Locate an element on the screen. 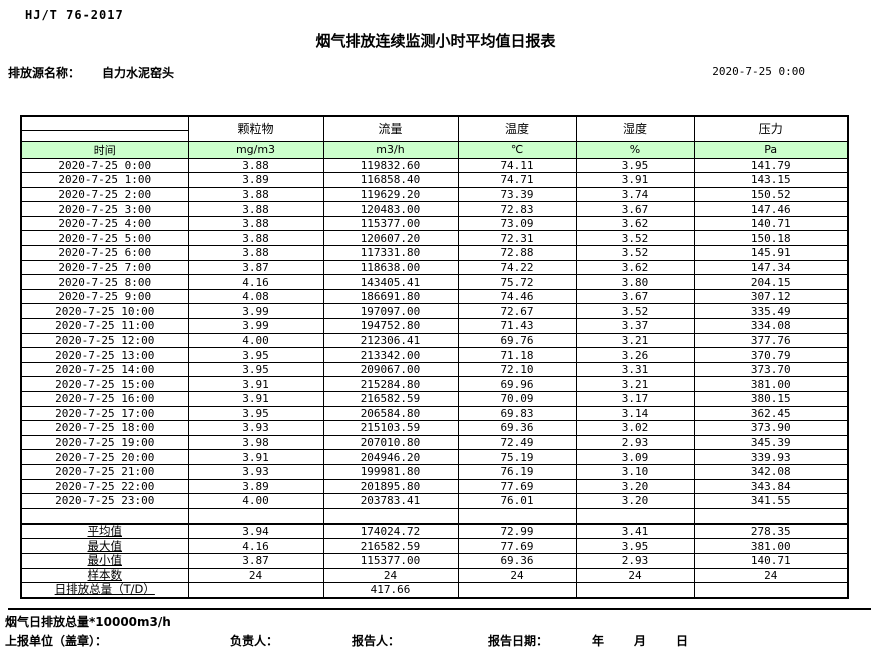 This screenshot has height=657, width=871. page-divider-rule is located at coordinates (439, 609).